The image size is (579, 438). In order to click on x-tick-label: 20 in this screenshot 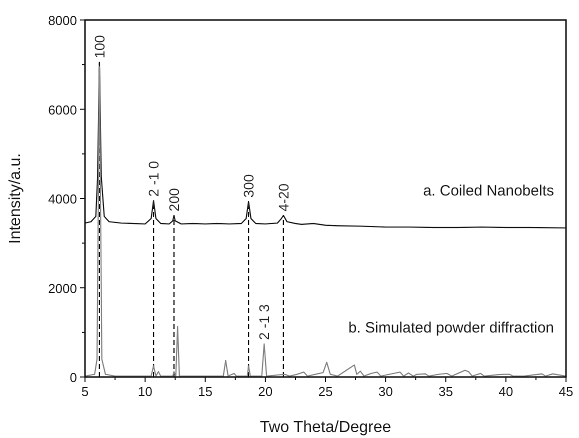, I will do `click(265, 391)`.